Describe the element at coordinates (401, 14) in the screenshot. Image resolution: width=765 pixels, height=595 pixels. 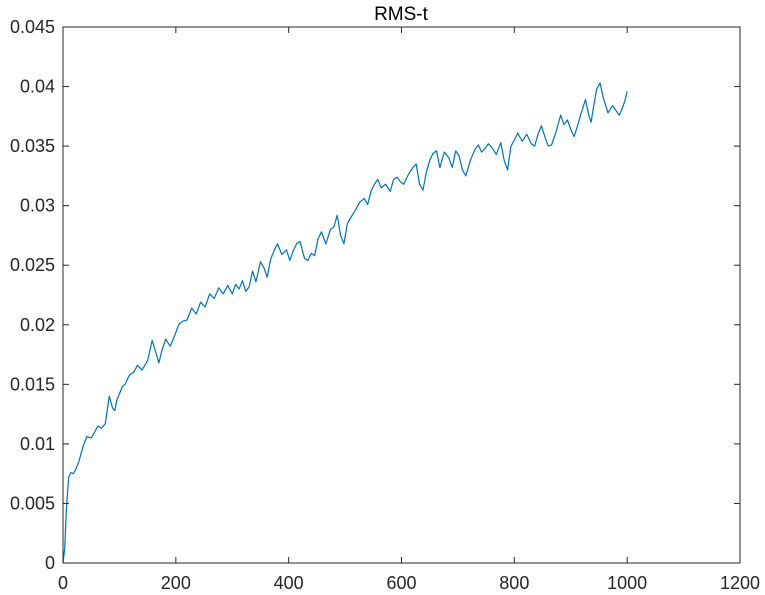
I see `chart-title: RMS-t` at that location.